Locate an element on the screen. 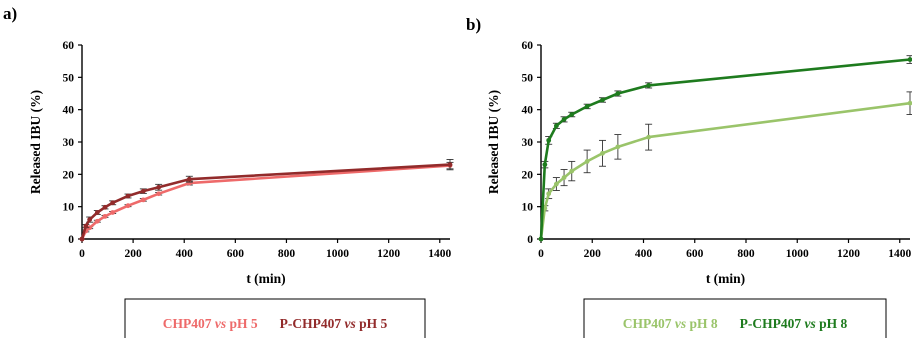 This screenshot has height=338, width=912. legend: CHP407 vs pH 8 P-CHP407 vs pH 8 is located at coordinates (735, 318).